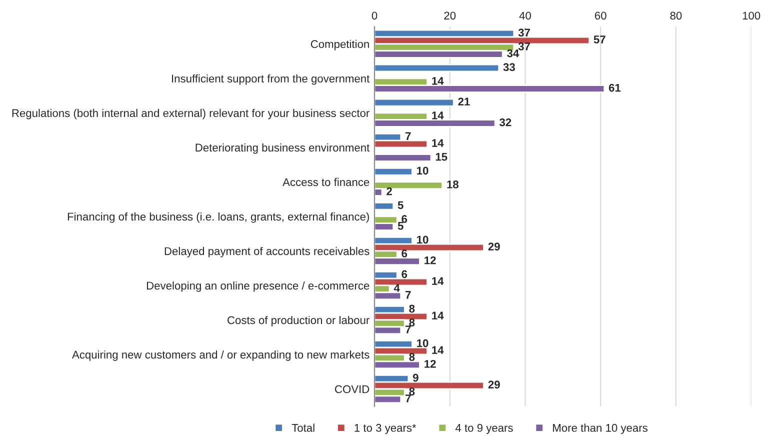 This screenshot has width=769, height=444. Describe the element at coordinates (484, 429) in the screenshot. I see `legend-label: 4 to 9 years` at that location.